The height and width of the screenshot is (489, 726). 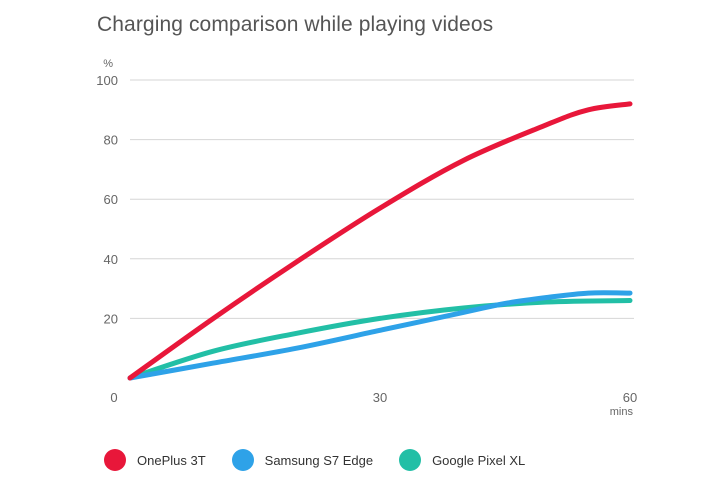 I want to click on y-unit-label: %, so click(x=108, y=64).